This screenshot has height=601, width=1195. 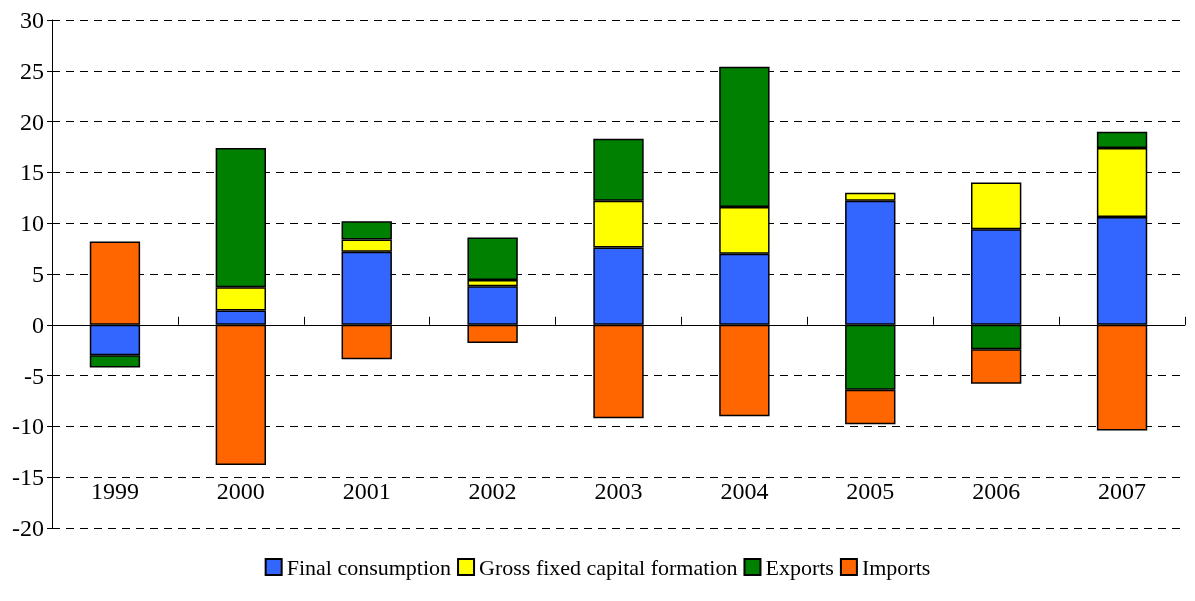 What do you see at coordinates (32, 20) in the screenshot?
I see `y-tick-label: 30` at bounding box center [32, 20].